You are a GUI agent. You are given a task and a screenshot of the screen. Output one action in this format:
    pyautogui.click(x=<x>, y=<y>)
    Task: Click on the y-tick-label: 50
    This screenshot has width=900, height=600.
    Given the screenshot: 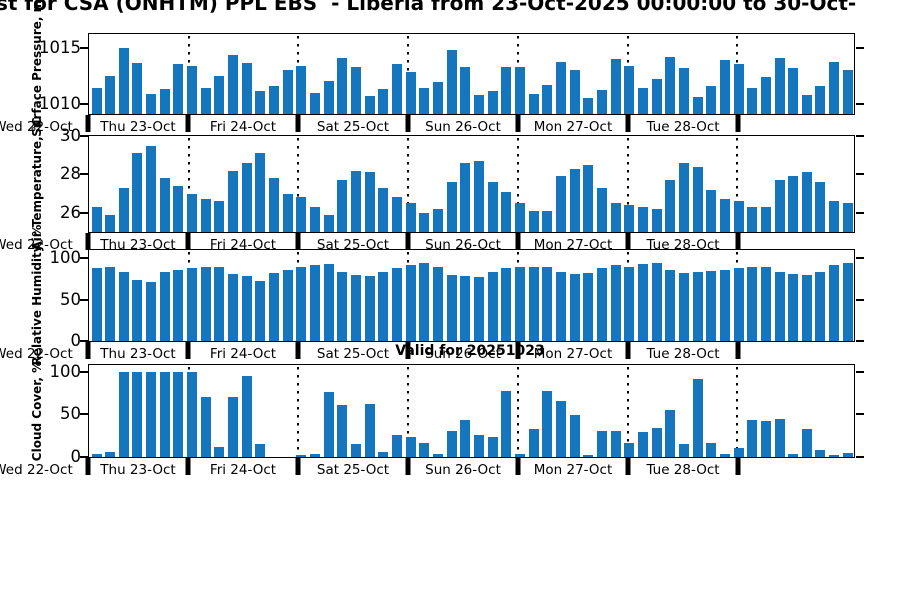 What is the action you would take?
    pyautogui.click(x=70, y=414)
    